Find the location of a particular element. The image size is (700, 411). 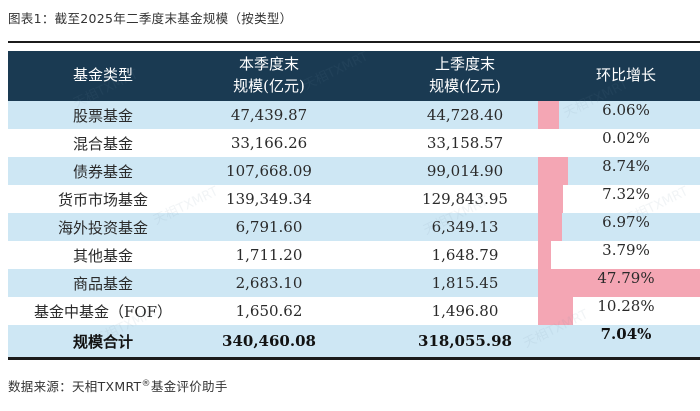

growth-label: 6.97% is located at coordinates (626, 222).